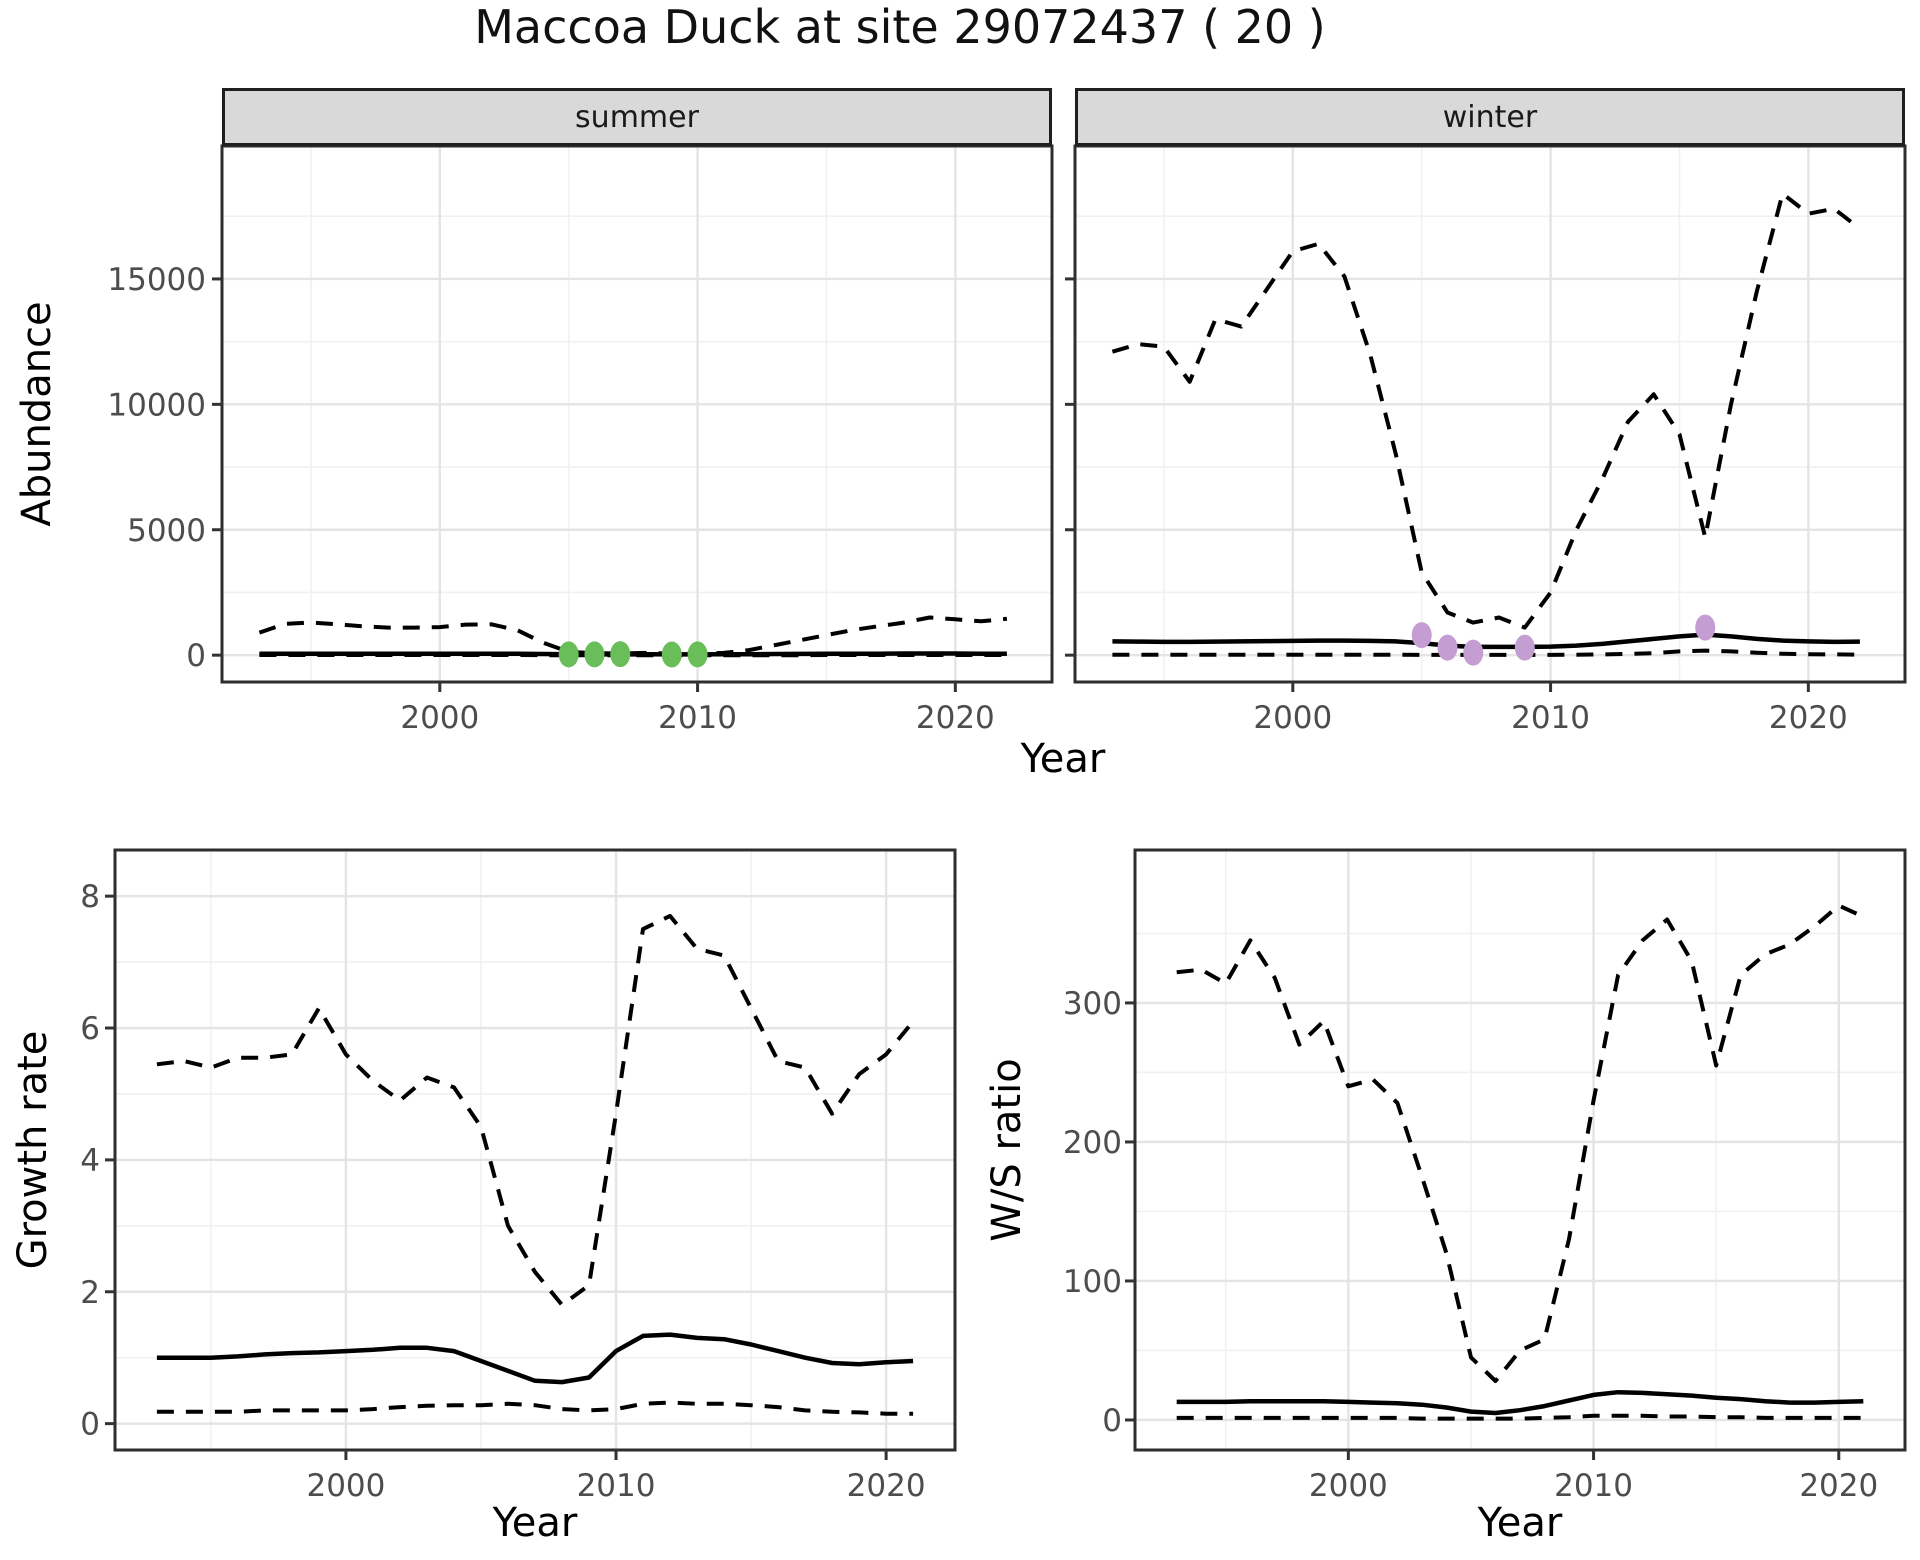 The image size is (1920, 1560). What do you see at coordinates (1007, 1150) in the screenshot?
I see `y-axis-title-ws-ratio: W/S ratio` at bounding box center [1007, 1150].